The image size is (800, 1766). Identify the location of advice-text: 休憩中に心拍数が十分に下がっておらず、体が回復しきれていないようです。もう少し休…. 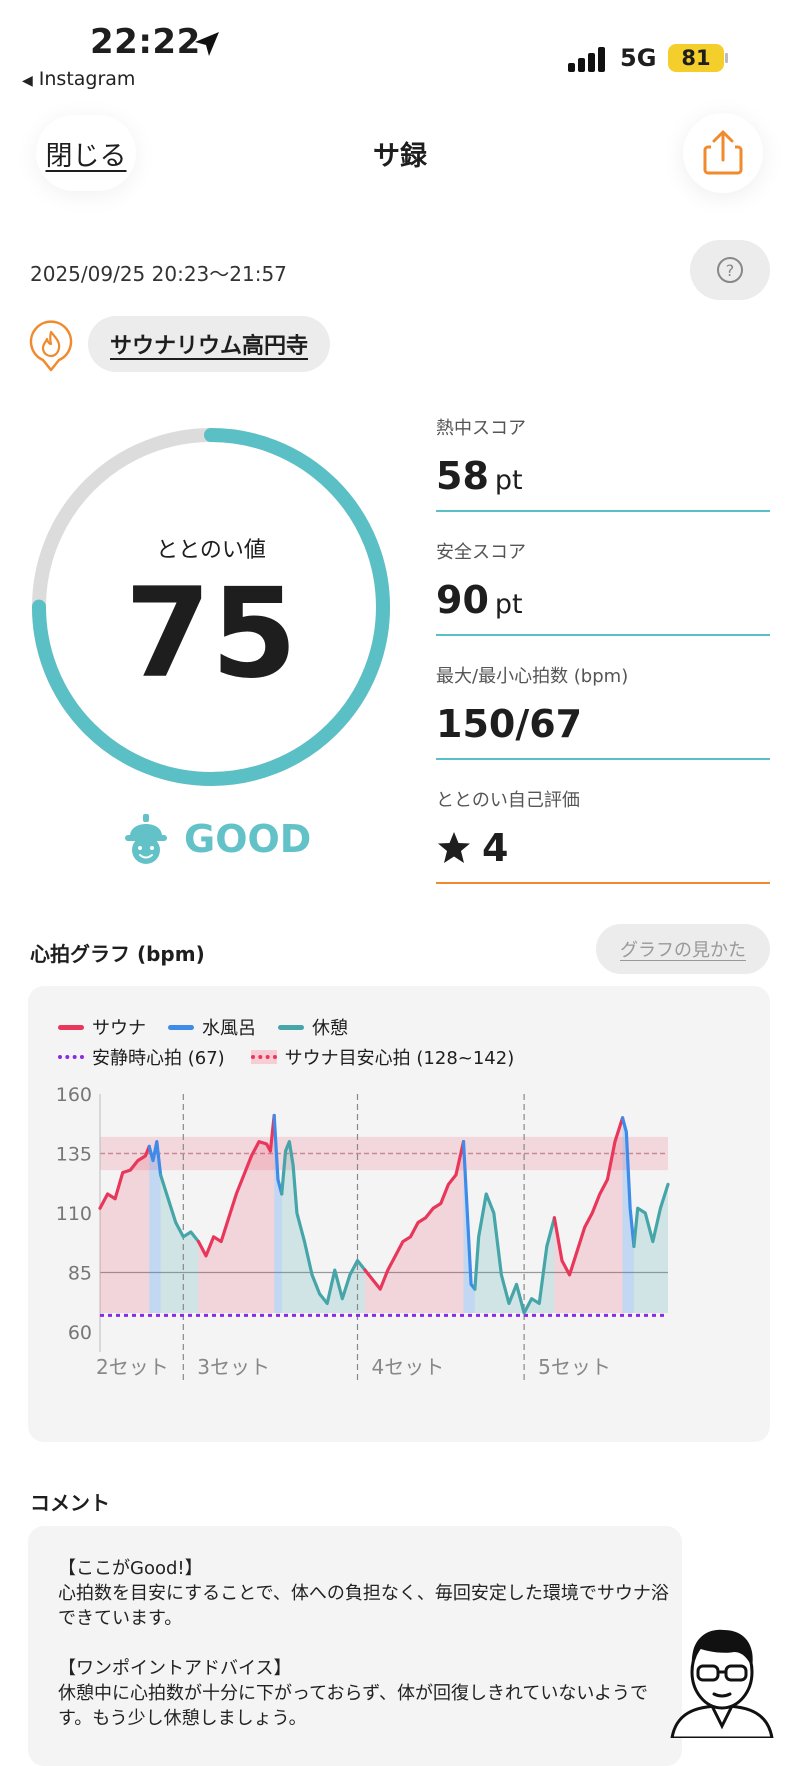
(353, 1706).